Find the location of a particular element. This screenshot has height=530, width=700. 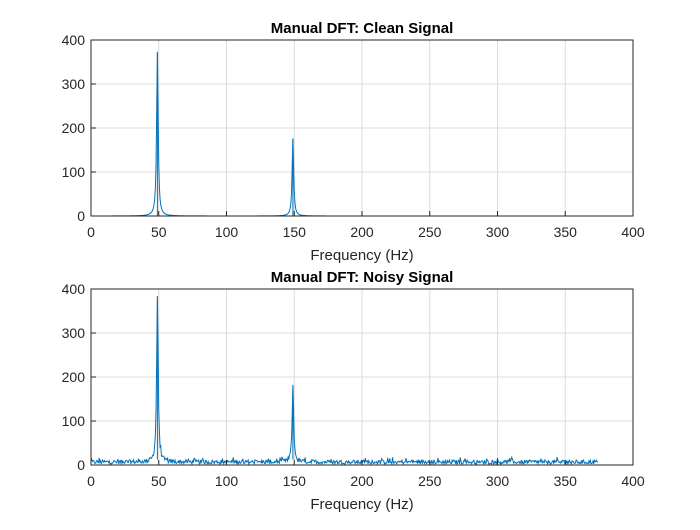

chart-title: Manual DFT: Noisy Signal is located at coordinates (362, 277).